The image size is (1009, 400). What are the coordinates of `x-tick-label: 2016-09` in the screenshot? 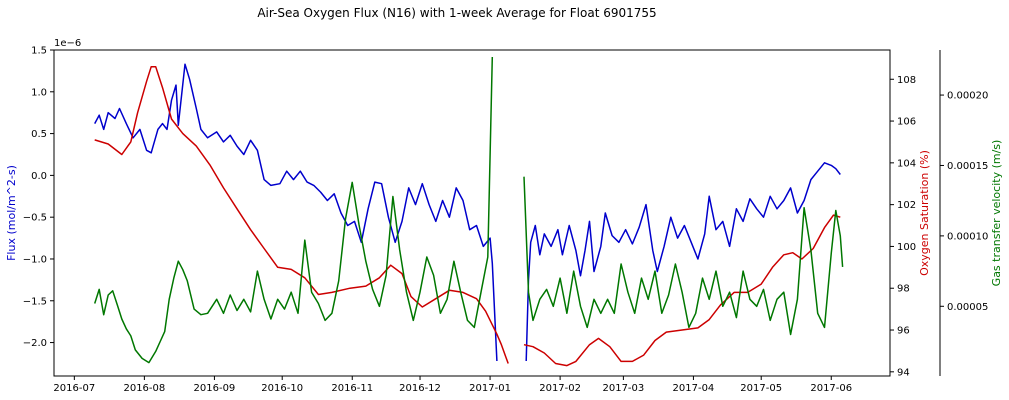 It's located at (215, 388).